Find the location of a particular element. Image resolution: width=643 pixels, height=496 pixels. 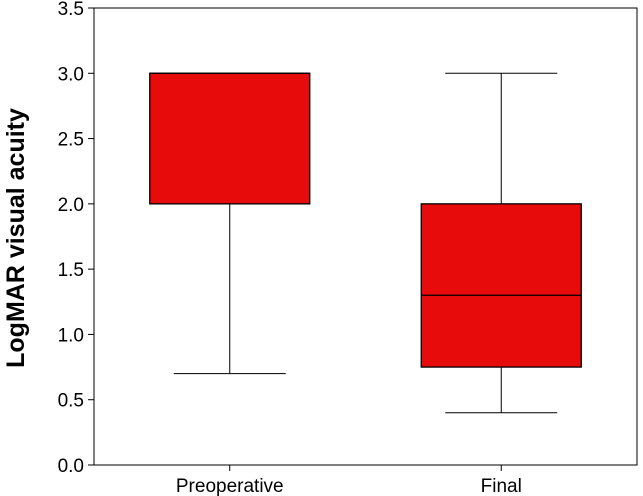

y-tick-label: 1.5 is located at coordinates (71, 270).